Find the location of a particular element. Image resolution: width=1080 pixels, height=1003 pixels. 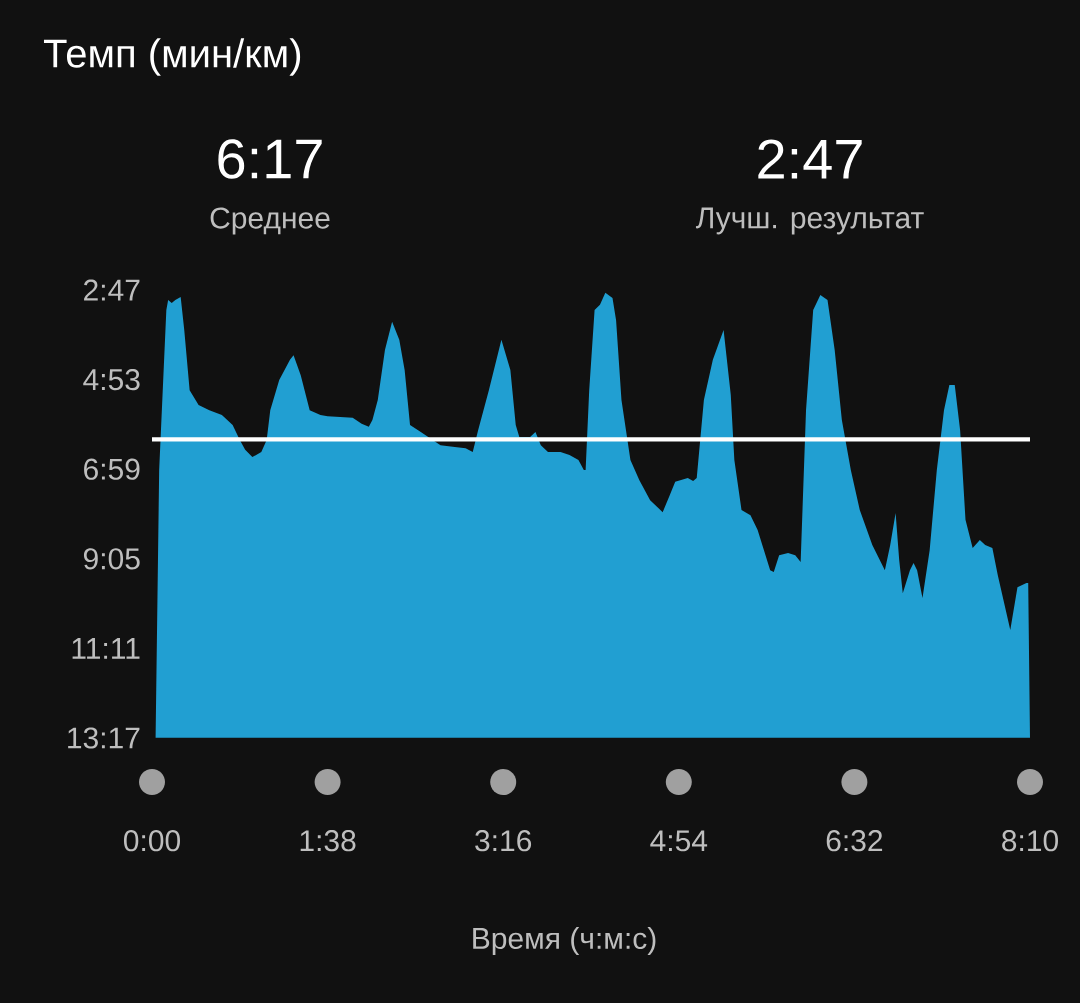

y-tick-label: 2:47 is located at coordinates (112, 290).